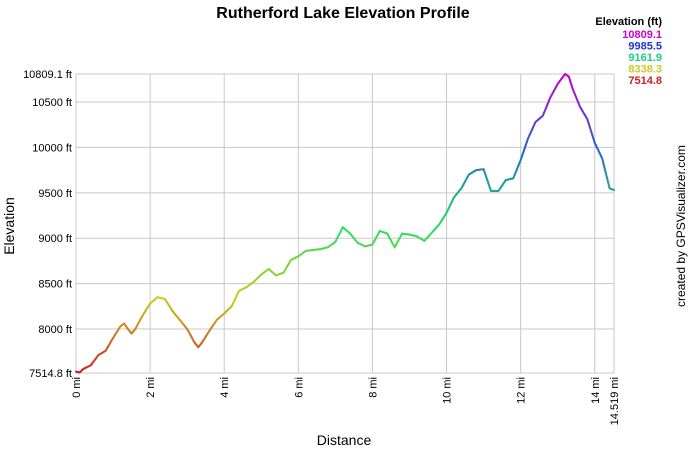 The image size is (690, 450). What do you see at coordinates (681, 226) in the screenshot?
I see `credit-text: created by GPSVisualizer.com` at bounding box center [681, 226].